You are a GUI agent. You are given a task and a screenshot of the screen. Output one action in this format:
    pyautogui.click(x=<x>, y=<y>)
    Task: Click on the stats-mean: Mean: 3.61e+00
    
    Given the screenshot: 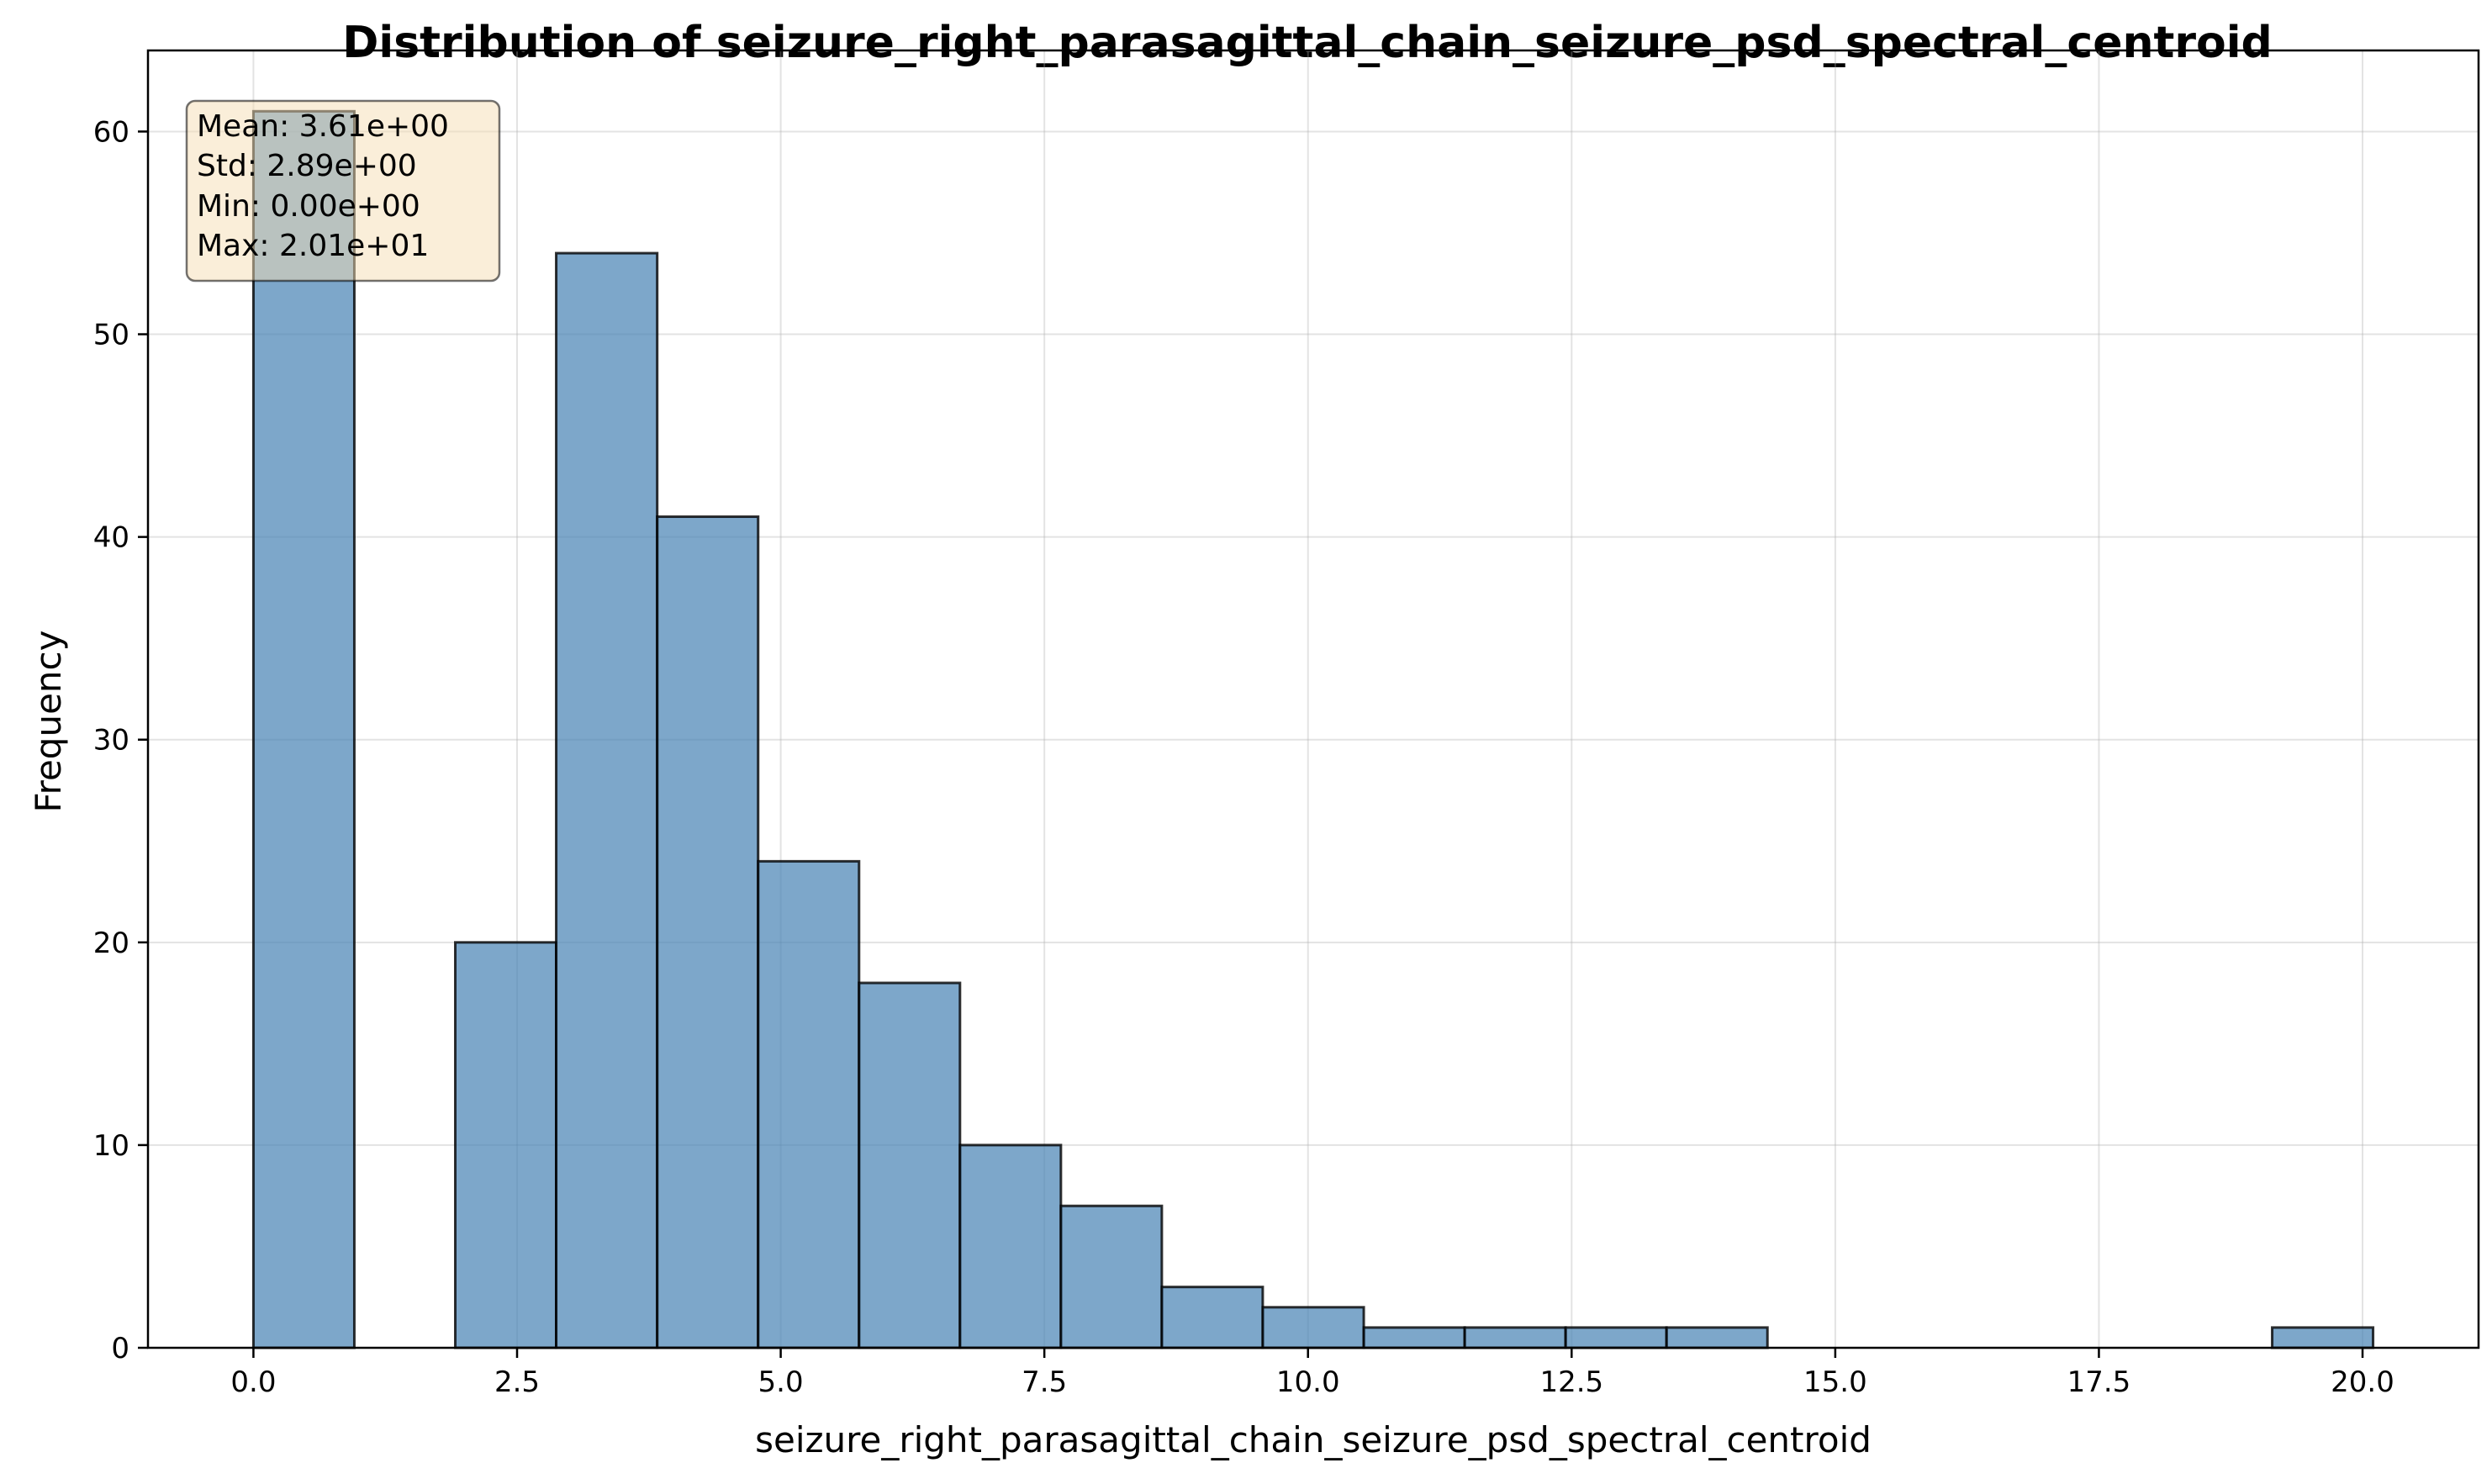 What is the action you would take?
    pyautogui.click(x=323, y=126)
    